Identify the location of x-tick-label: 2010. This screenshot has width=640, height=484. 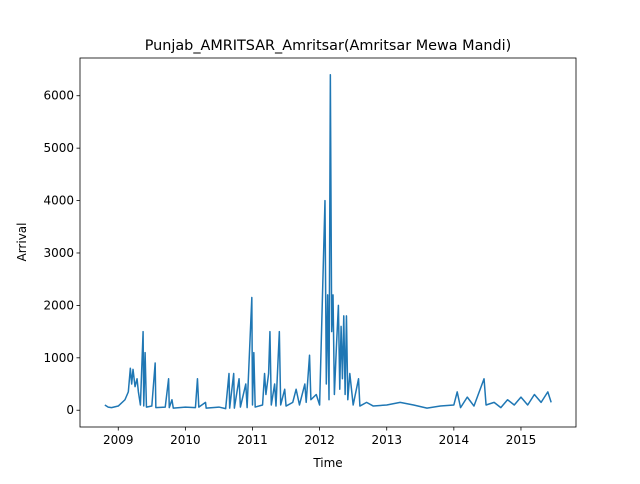
(185, 440).